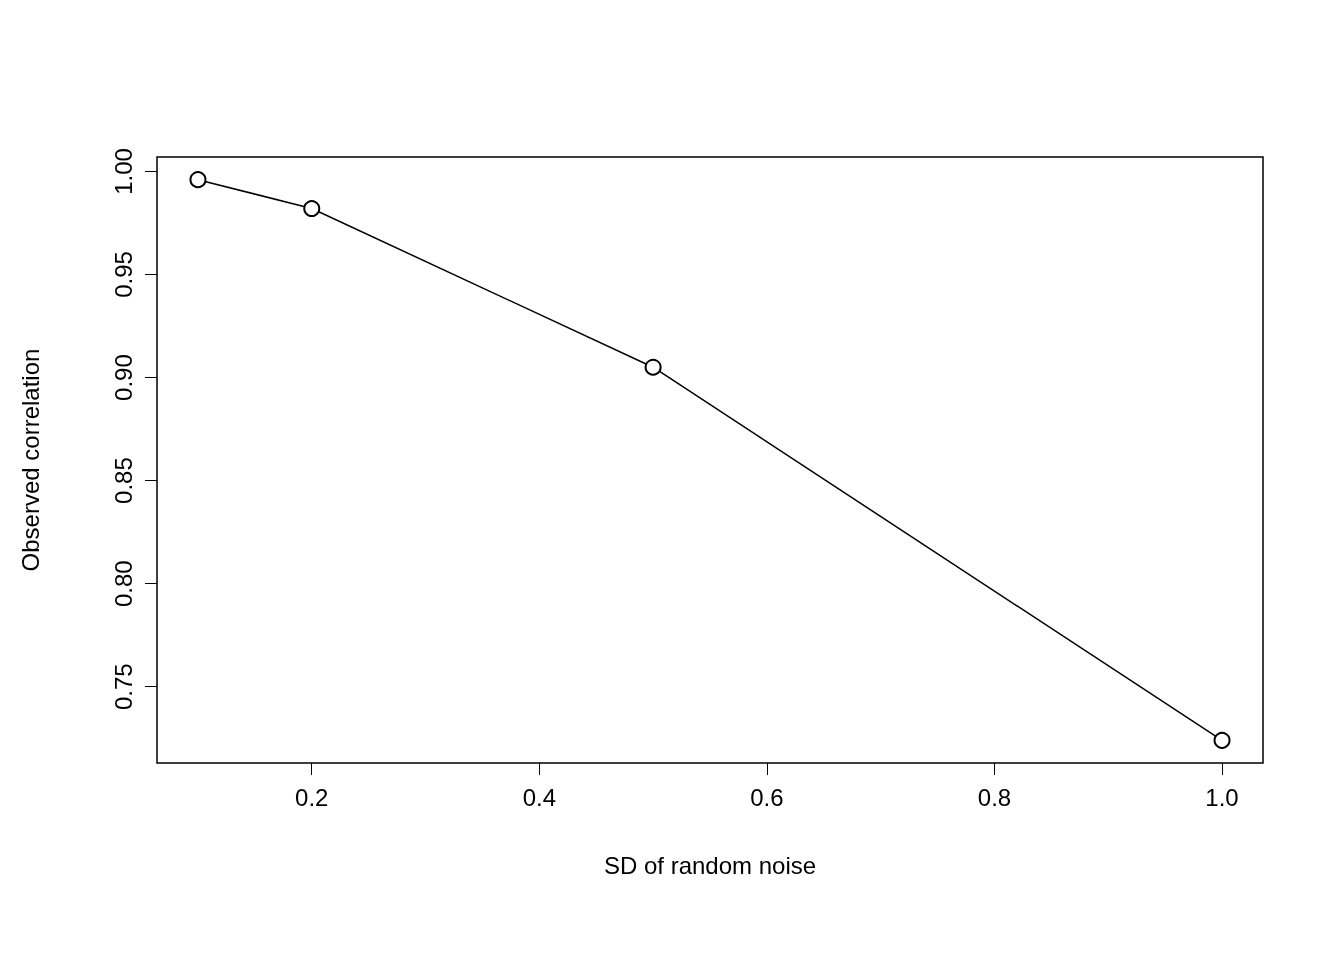 This screenshot has height=960, width=1344. Describe the element at coordinates (123, 480) in the screenshot. I see `y-tick-label: 0.85` at that location.